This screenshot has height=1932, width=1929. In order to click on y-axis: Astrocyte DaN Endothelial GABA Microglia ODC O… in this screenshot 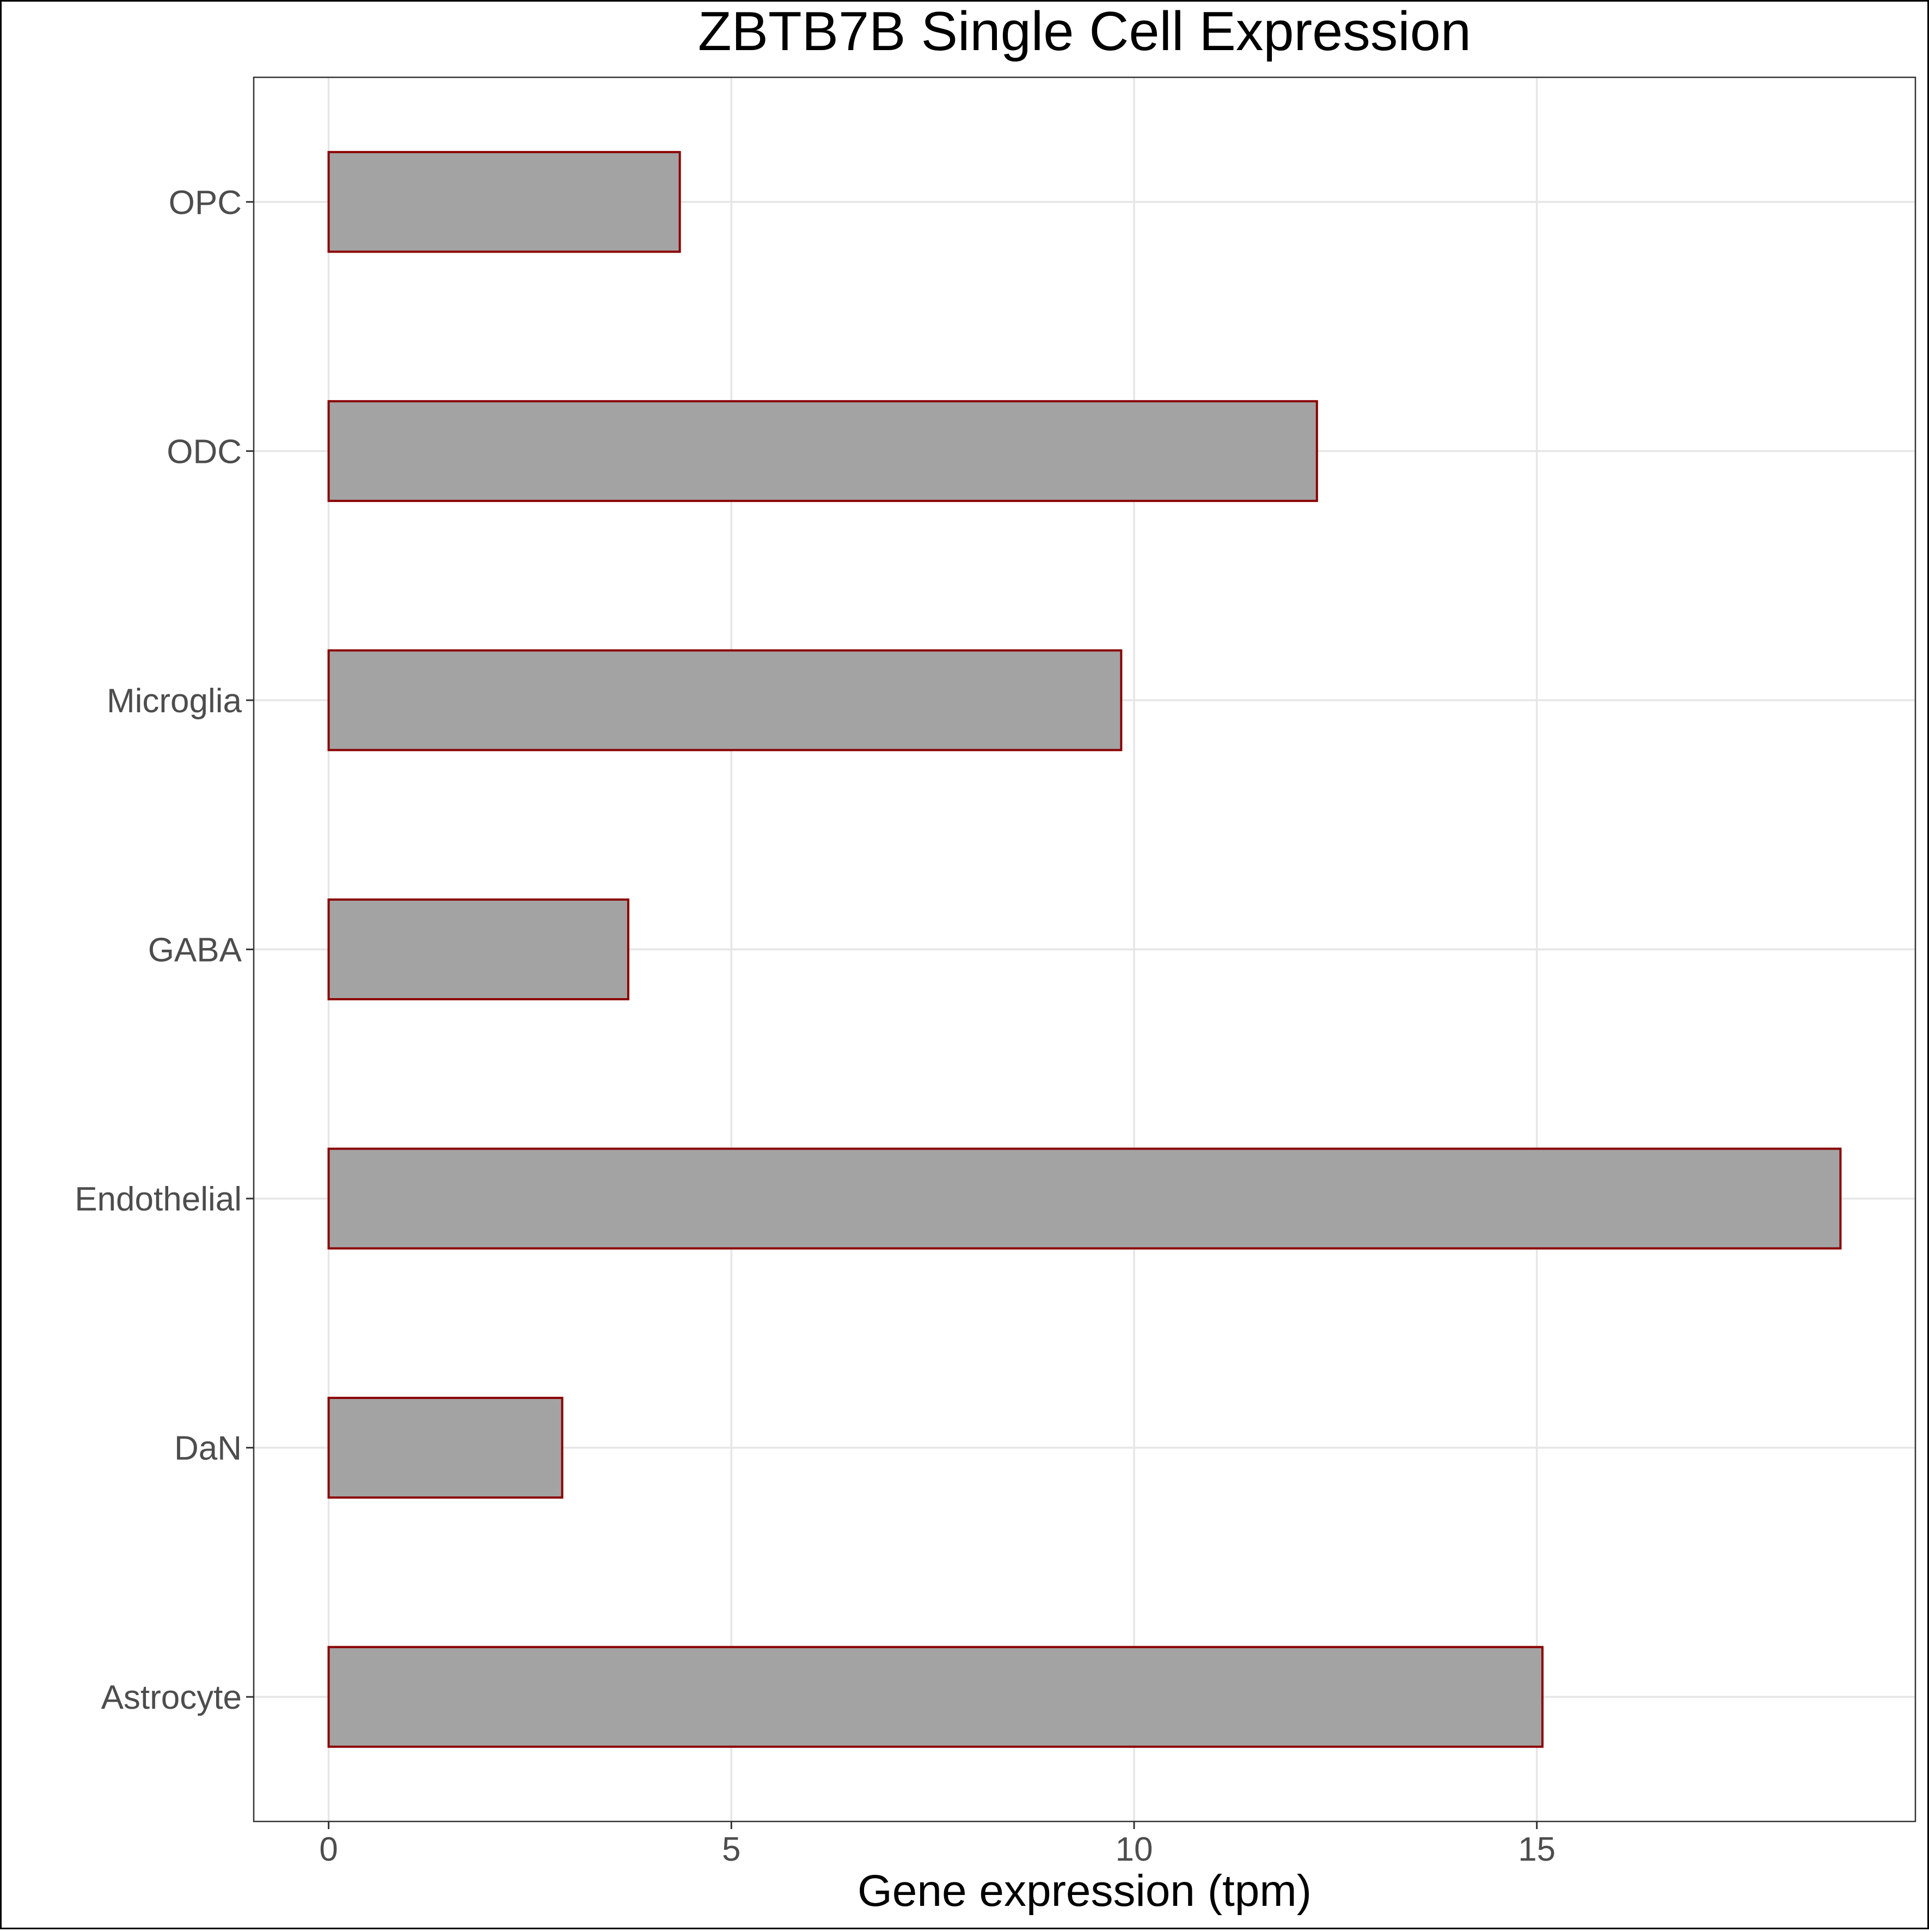, I will do `click(164, 950)`.